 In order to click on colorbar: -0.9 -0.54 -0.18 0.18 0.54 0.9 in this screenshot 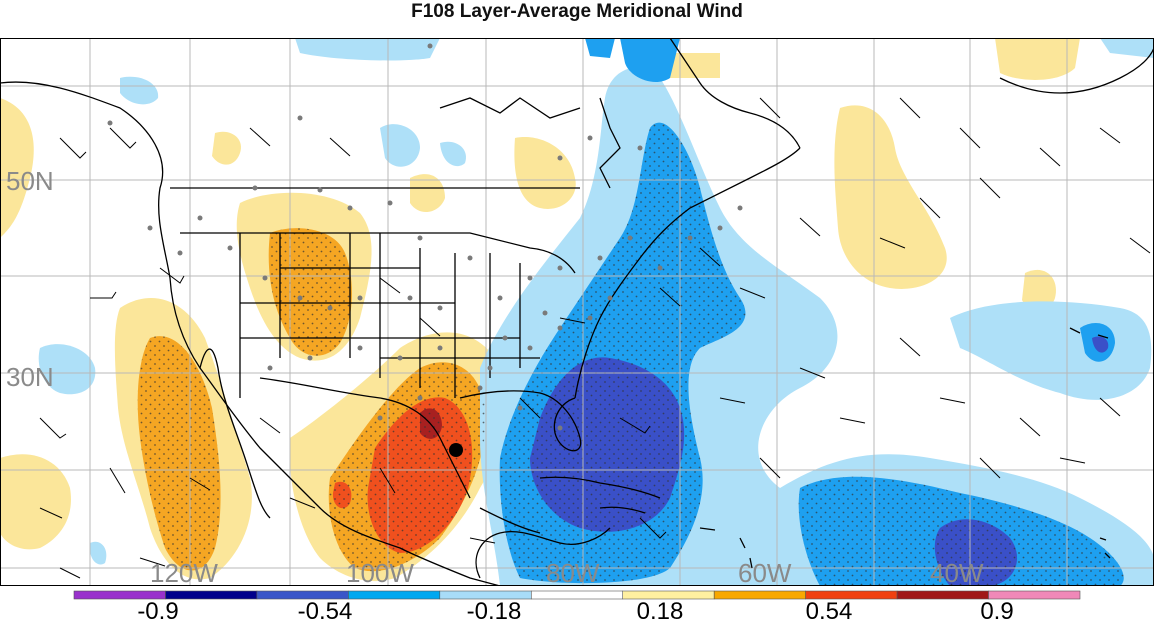, I will do `click(577, 606)`.